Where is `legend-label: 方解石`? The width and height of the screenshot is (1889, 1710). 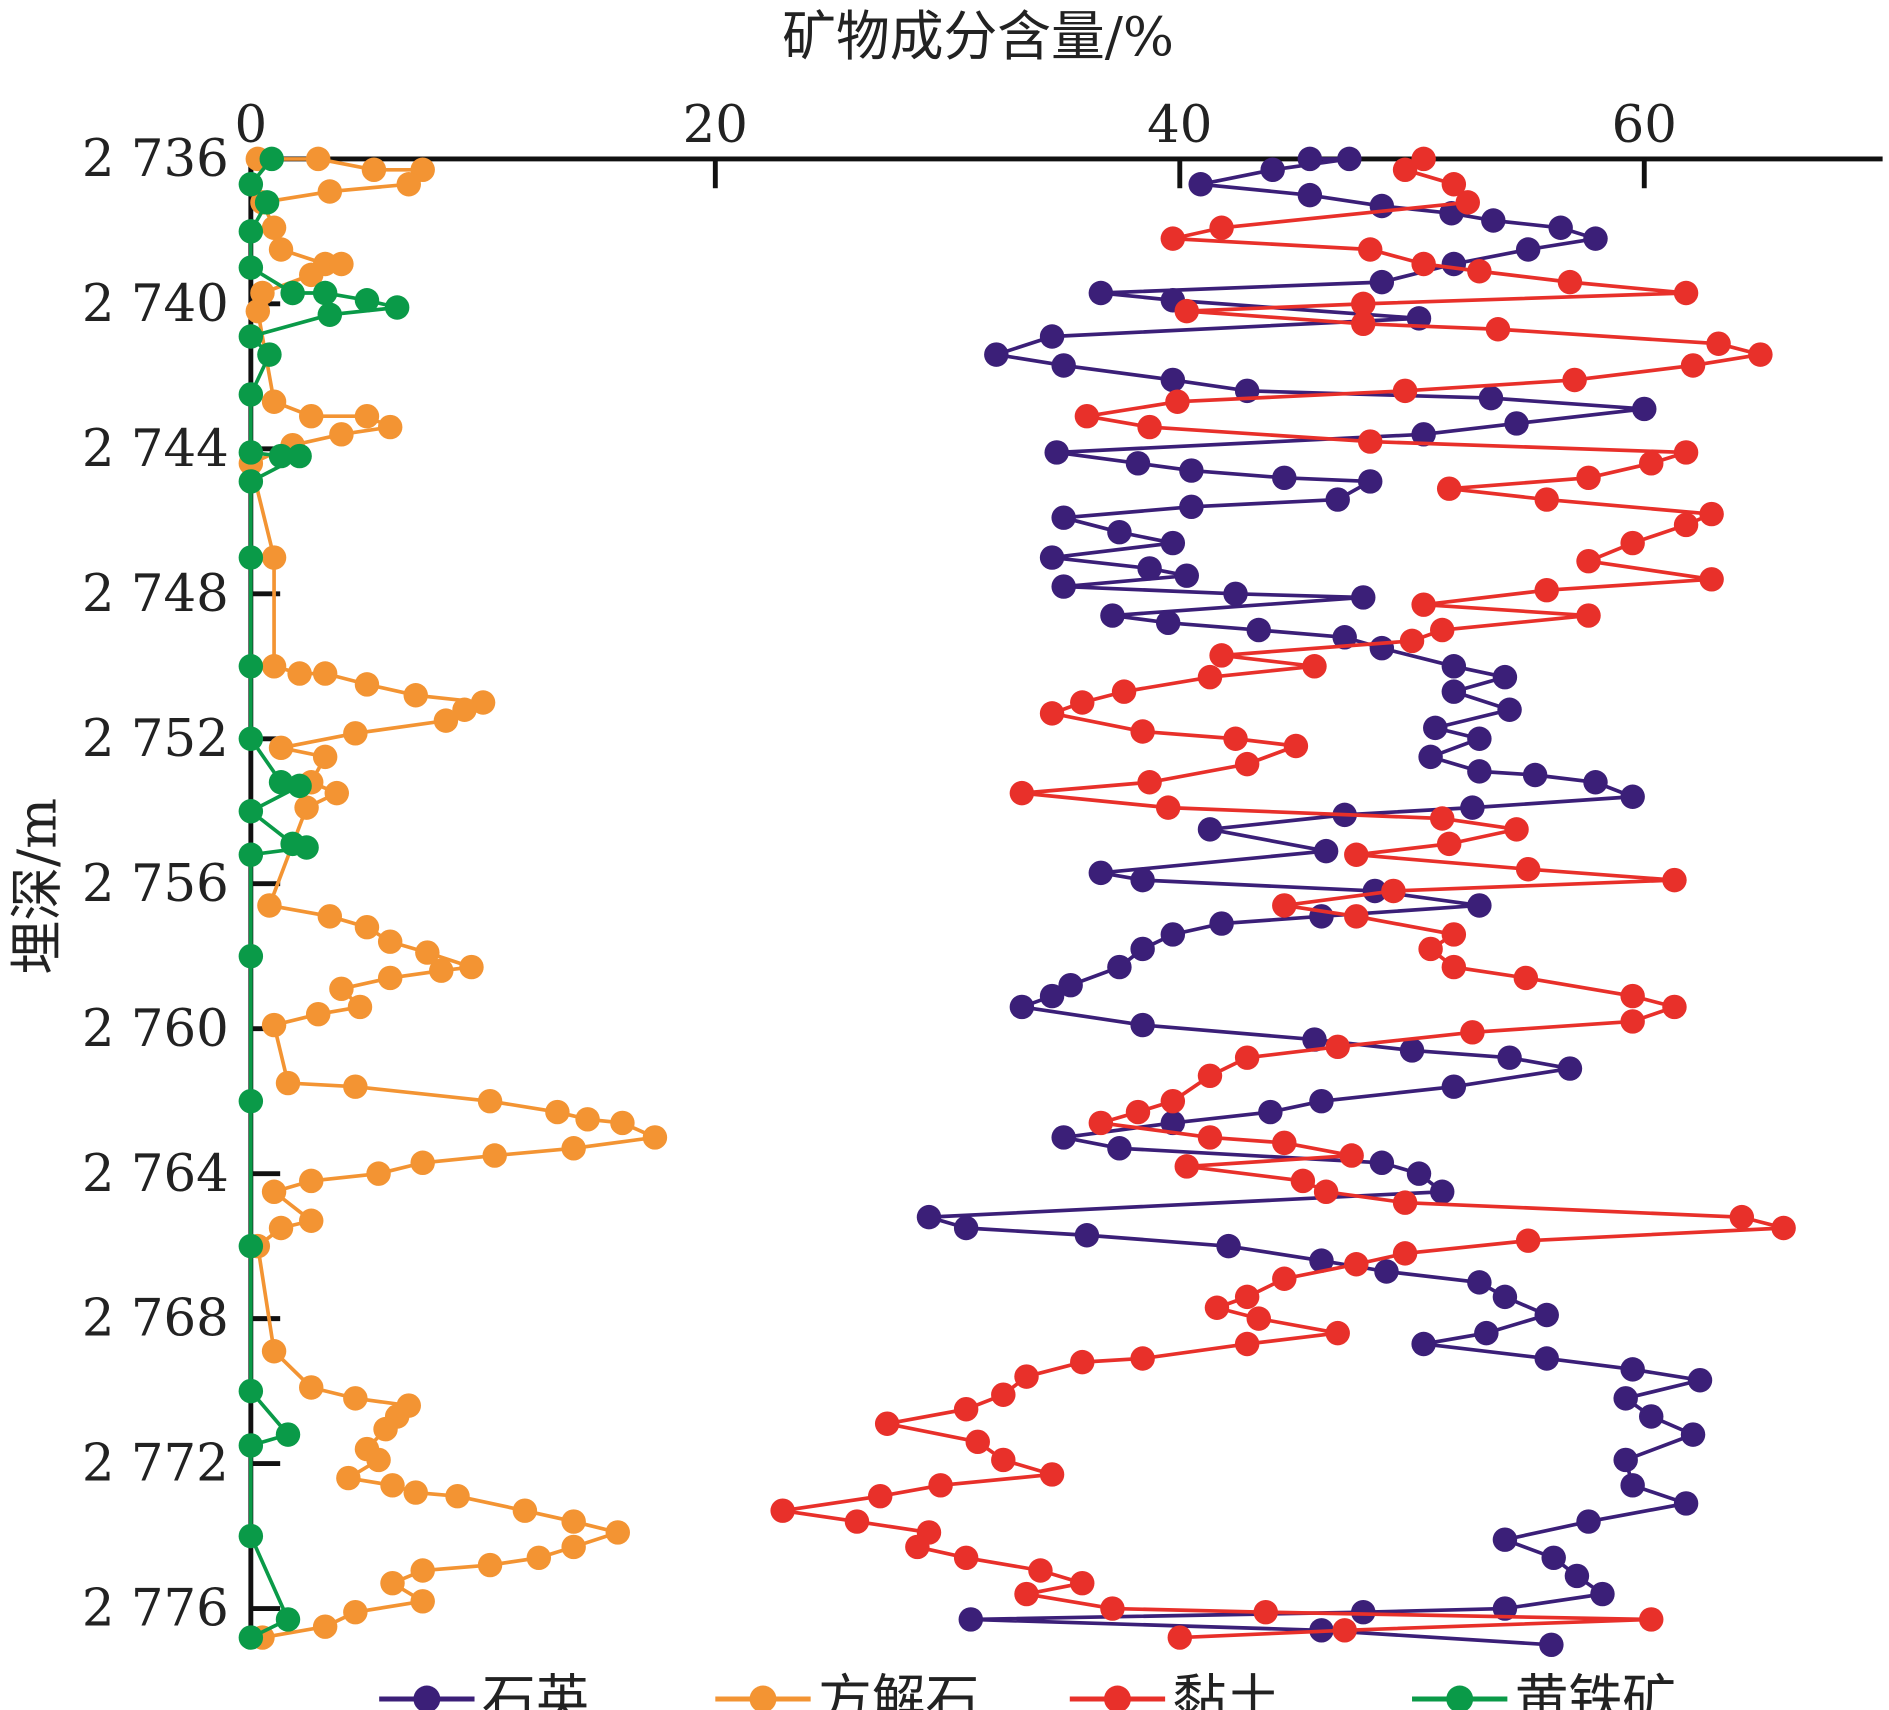
legend-label: 方解石 is located at coordinates (898, 1689).